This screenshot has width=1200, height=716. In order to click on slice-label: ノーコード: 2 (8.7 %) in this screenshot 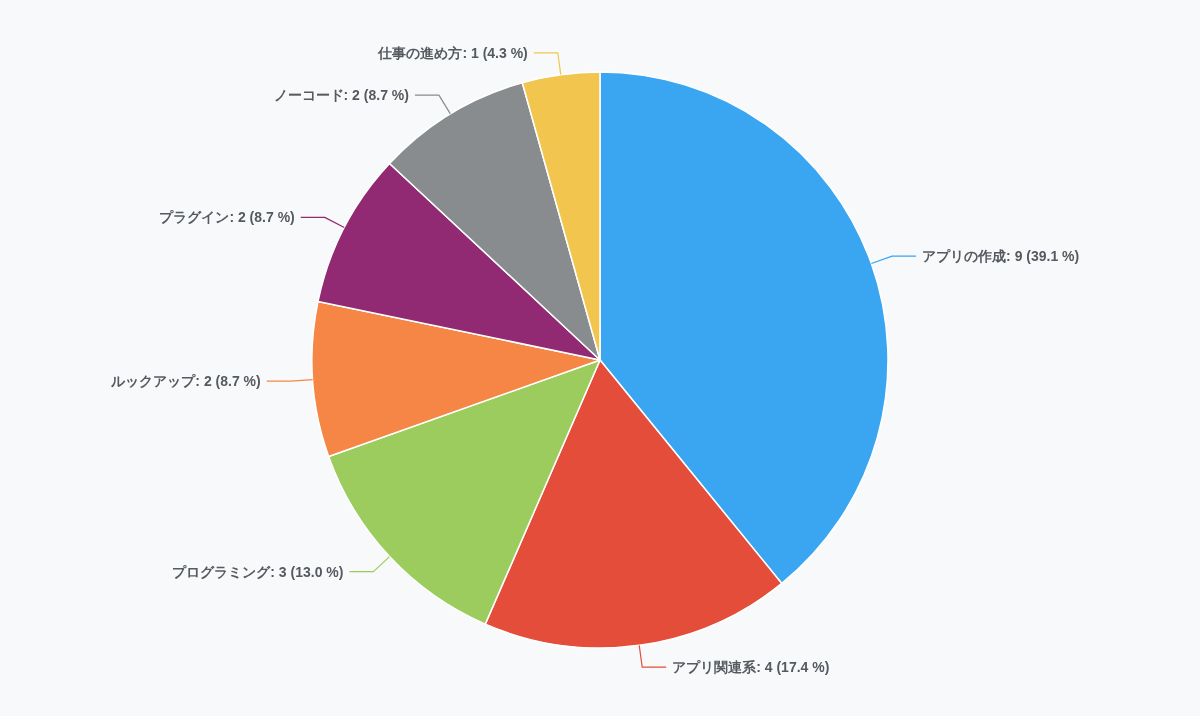, I will do `click(341, 95)`.